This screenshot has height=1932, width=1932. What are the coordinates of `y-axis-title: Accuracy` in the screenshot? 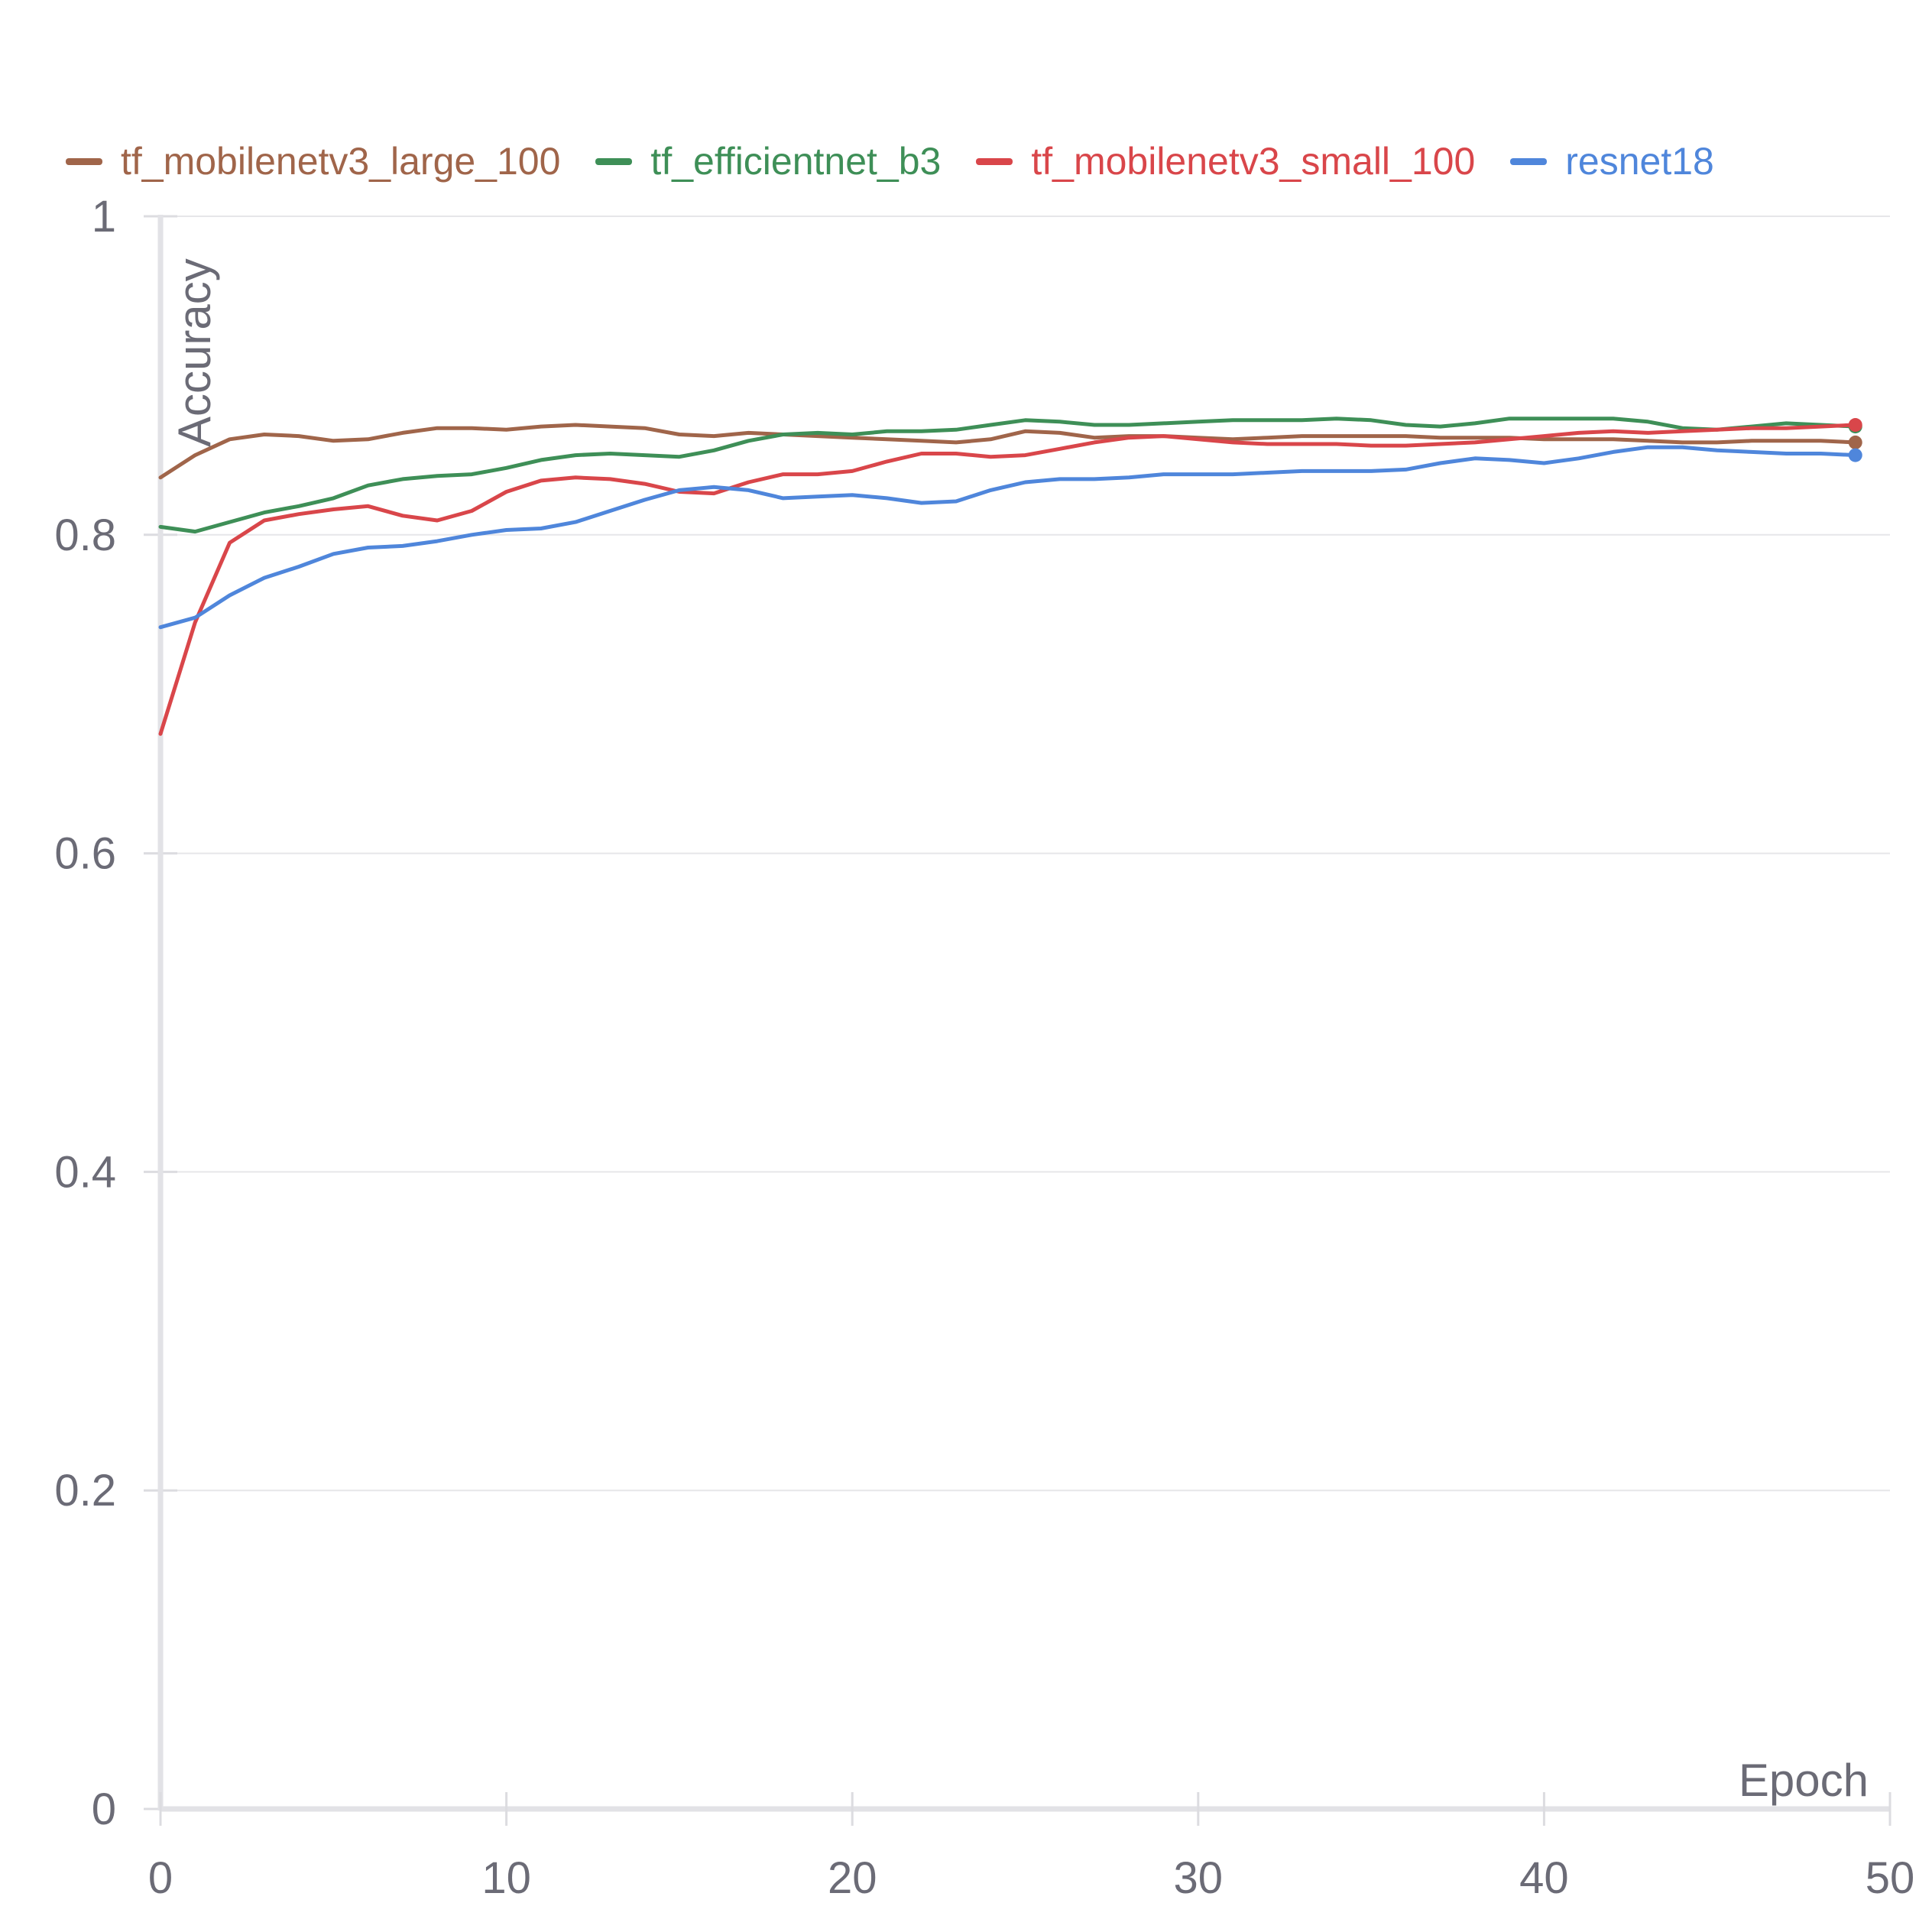 It's located at (194, 352).